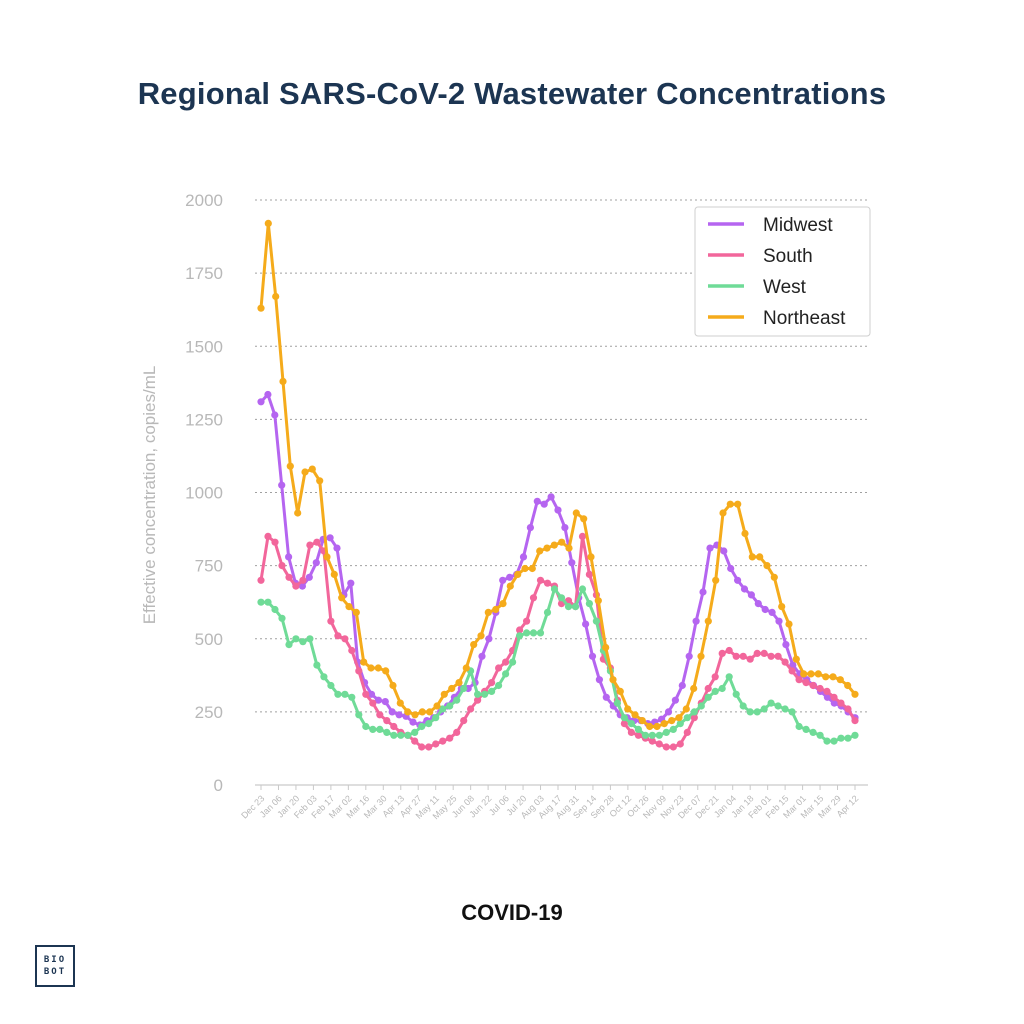 The height and width of the screenshot is (1024, 1024). What do you see at coordinates (204, 493) in the screenshot?
I see `y-axis-ticks: 0 250 500 750 1000 1250 1500 1750 2000` at bounding box center [204, 493].